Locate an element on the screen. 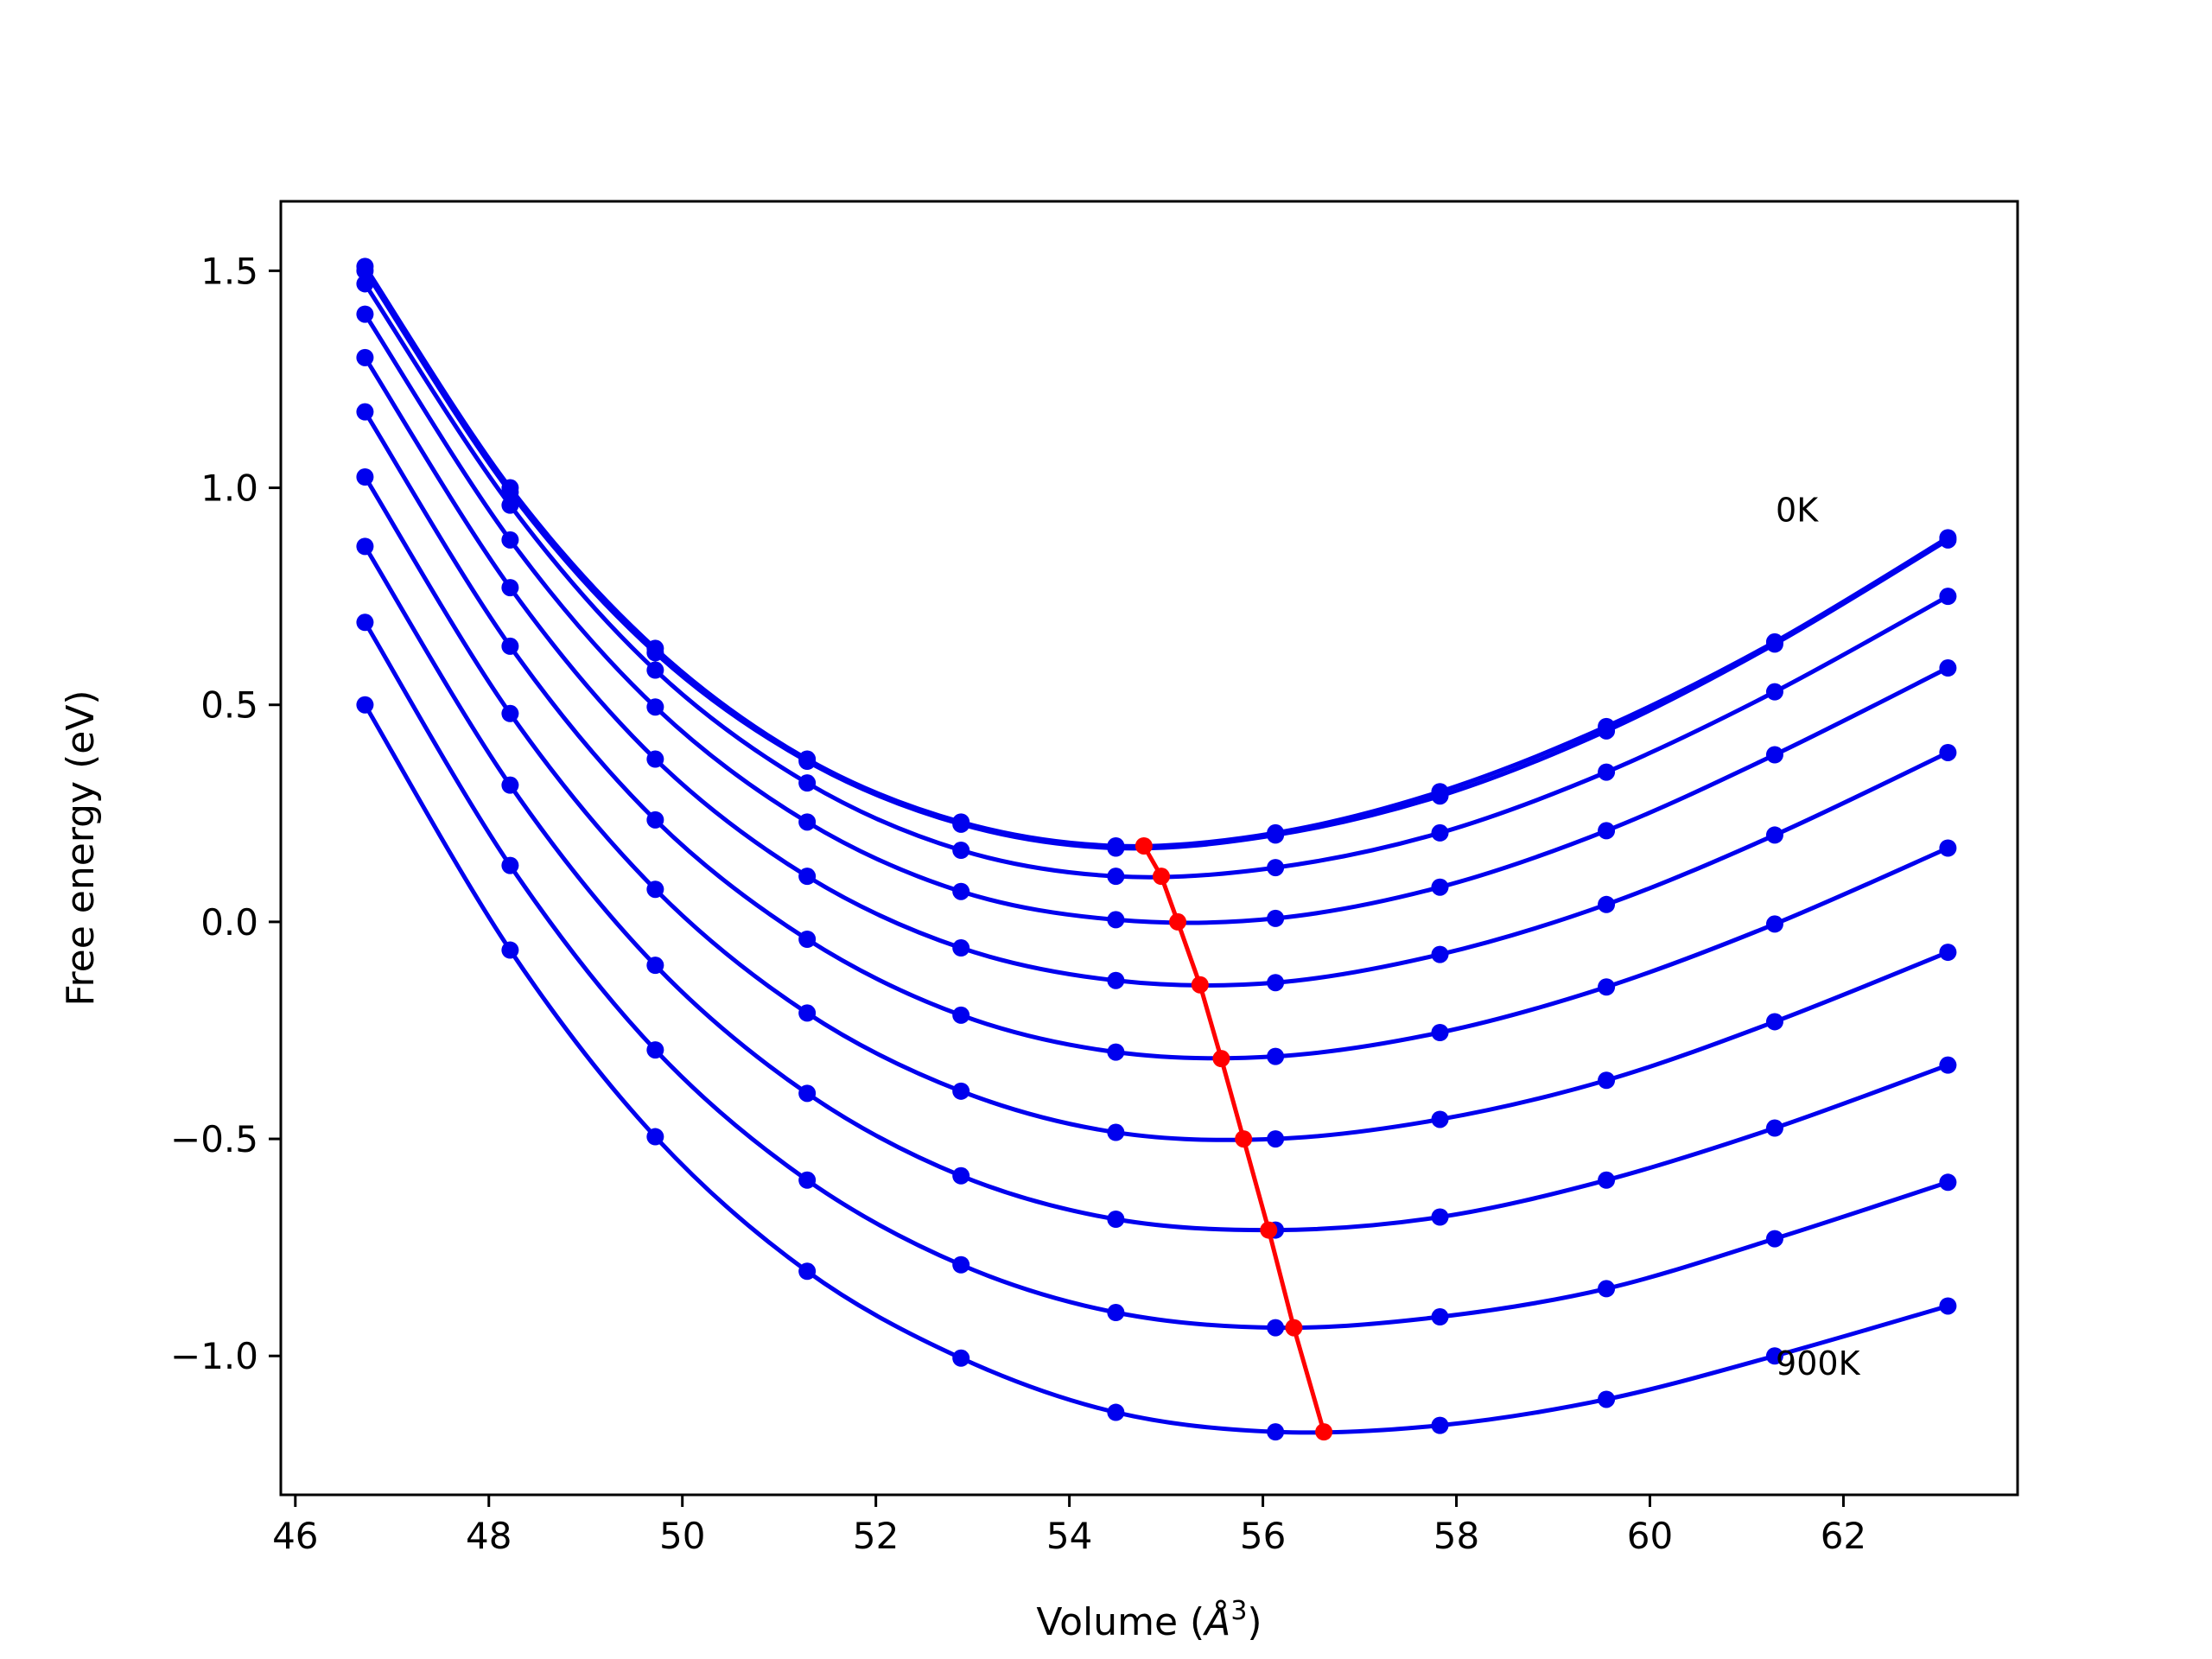  x-tick-label-8: 62 is located at coordinates (1843, 1536).